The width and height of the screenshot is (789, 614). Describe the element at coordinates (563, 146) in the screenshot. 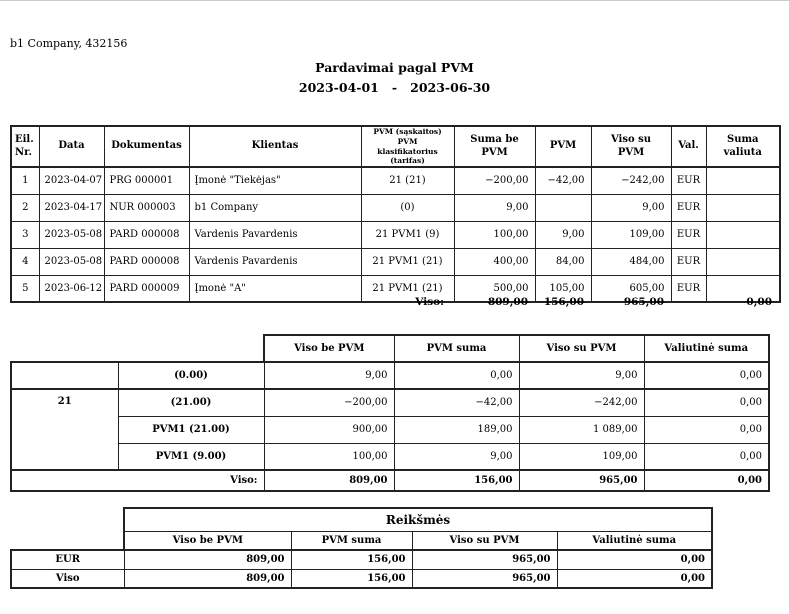

I see `col-header-pvm: PVM` at that location.